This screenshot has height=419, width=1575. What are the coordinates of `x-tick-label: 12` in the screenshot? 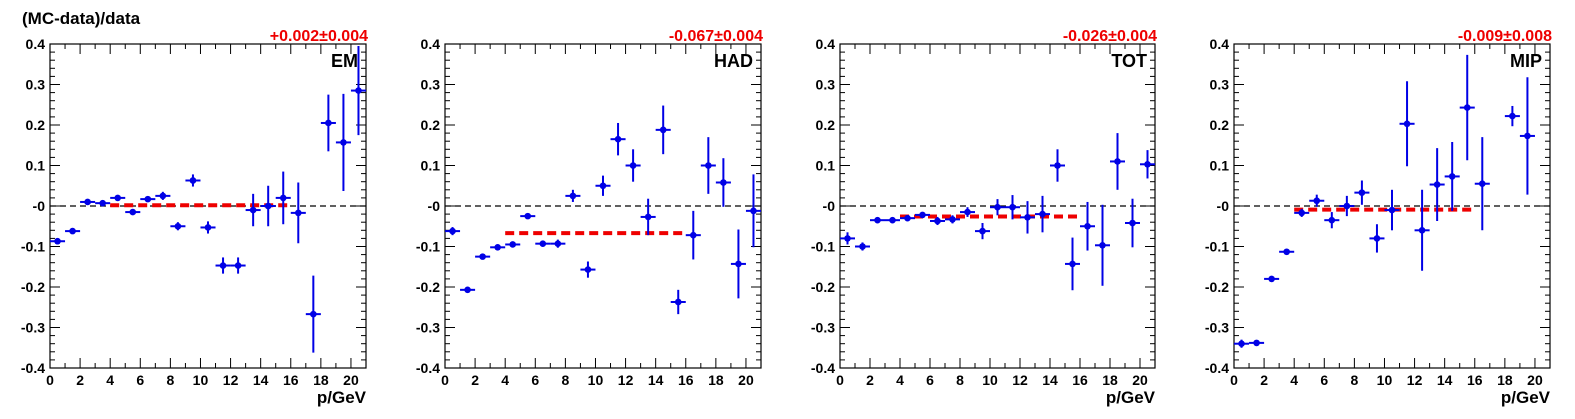 It's located at (626, 380).